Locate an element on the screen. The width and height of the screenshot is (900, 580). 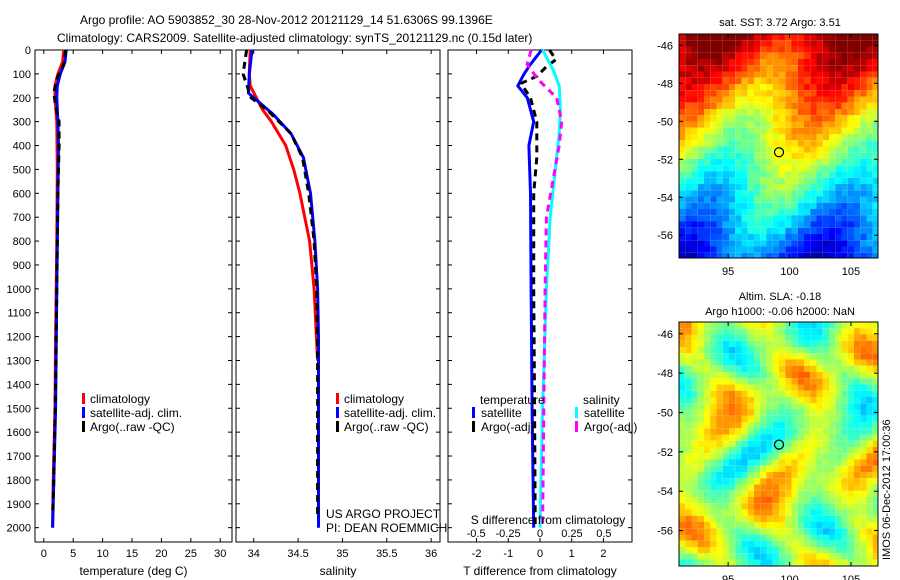
legend-label: climatology is located at coordinates (374, 399).